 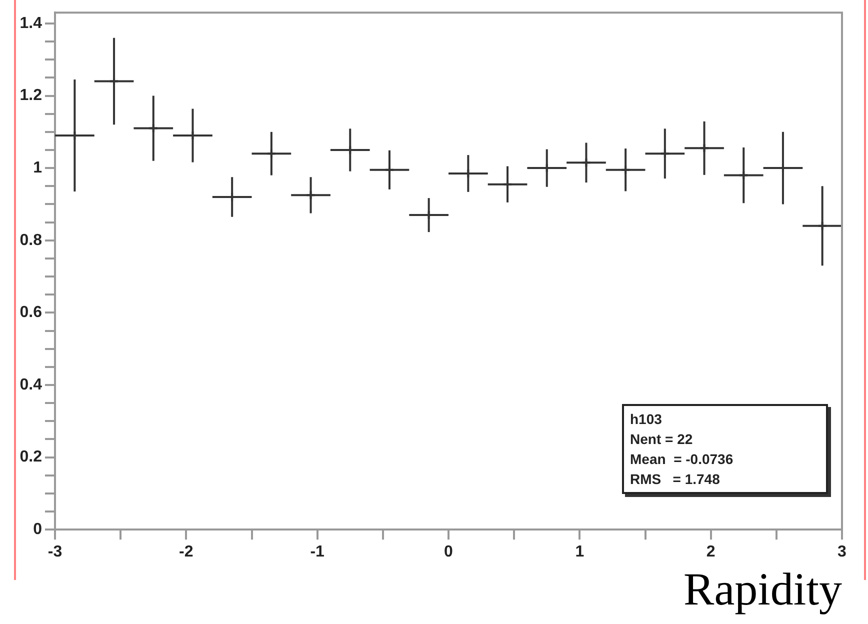 I want to click on x-tick-label: 1, so click(x=579, y=552).